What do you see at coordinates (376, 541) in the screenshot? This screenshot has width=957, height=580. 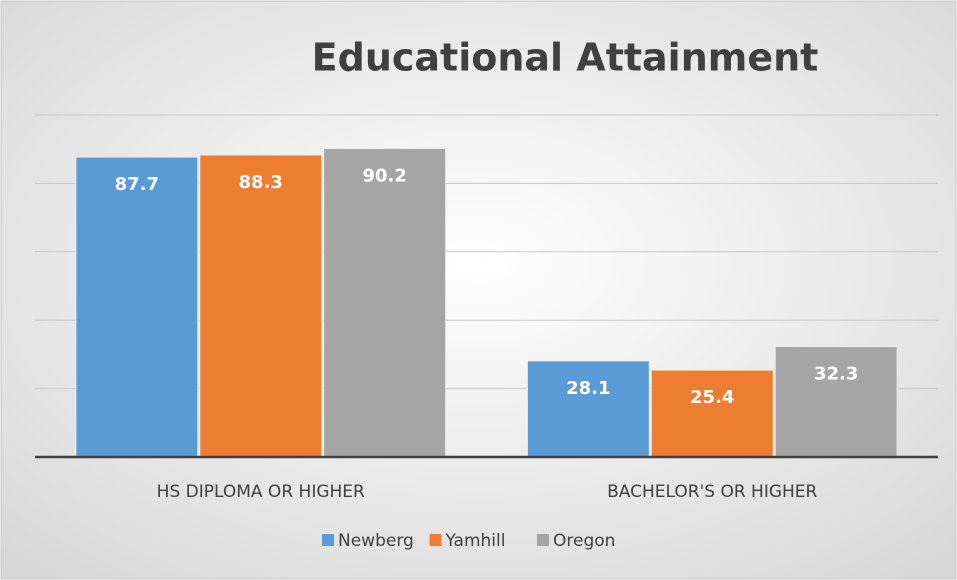 I see `legend-label: Newberg` at bounding box center [376, 541].